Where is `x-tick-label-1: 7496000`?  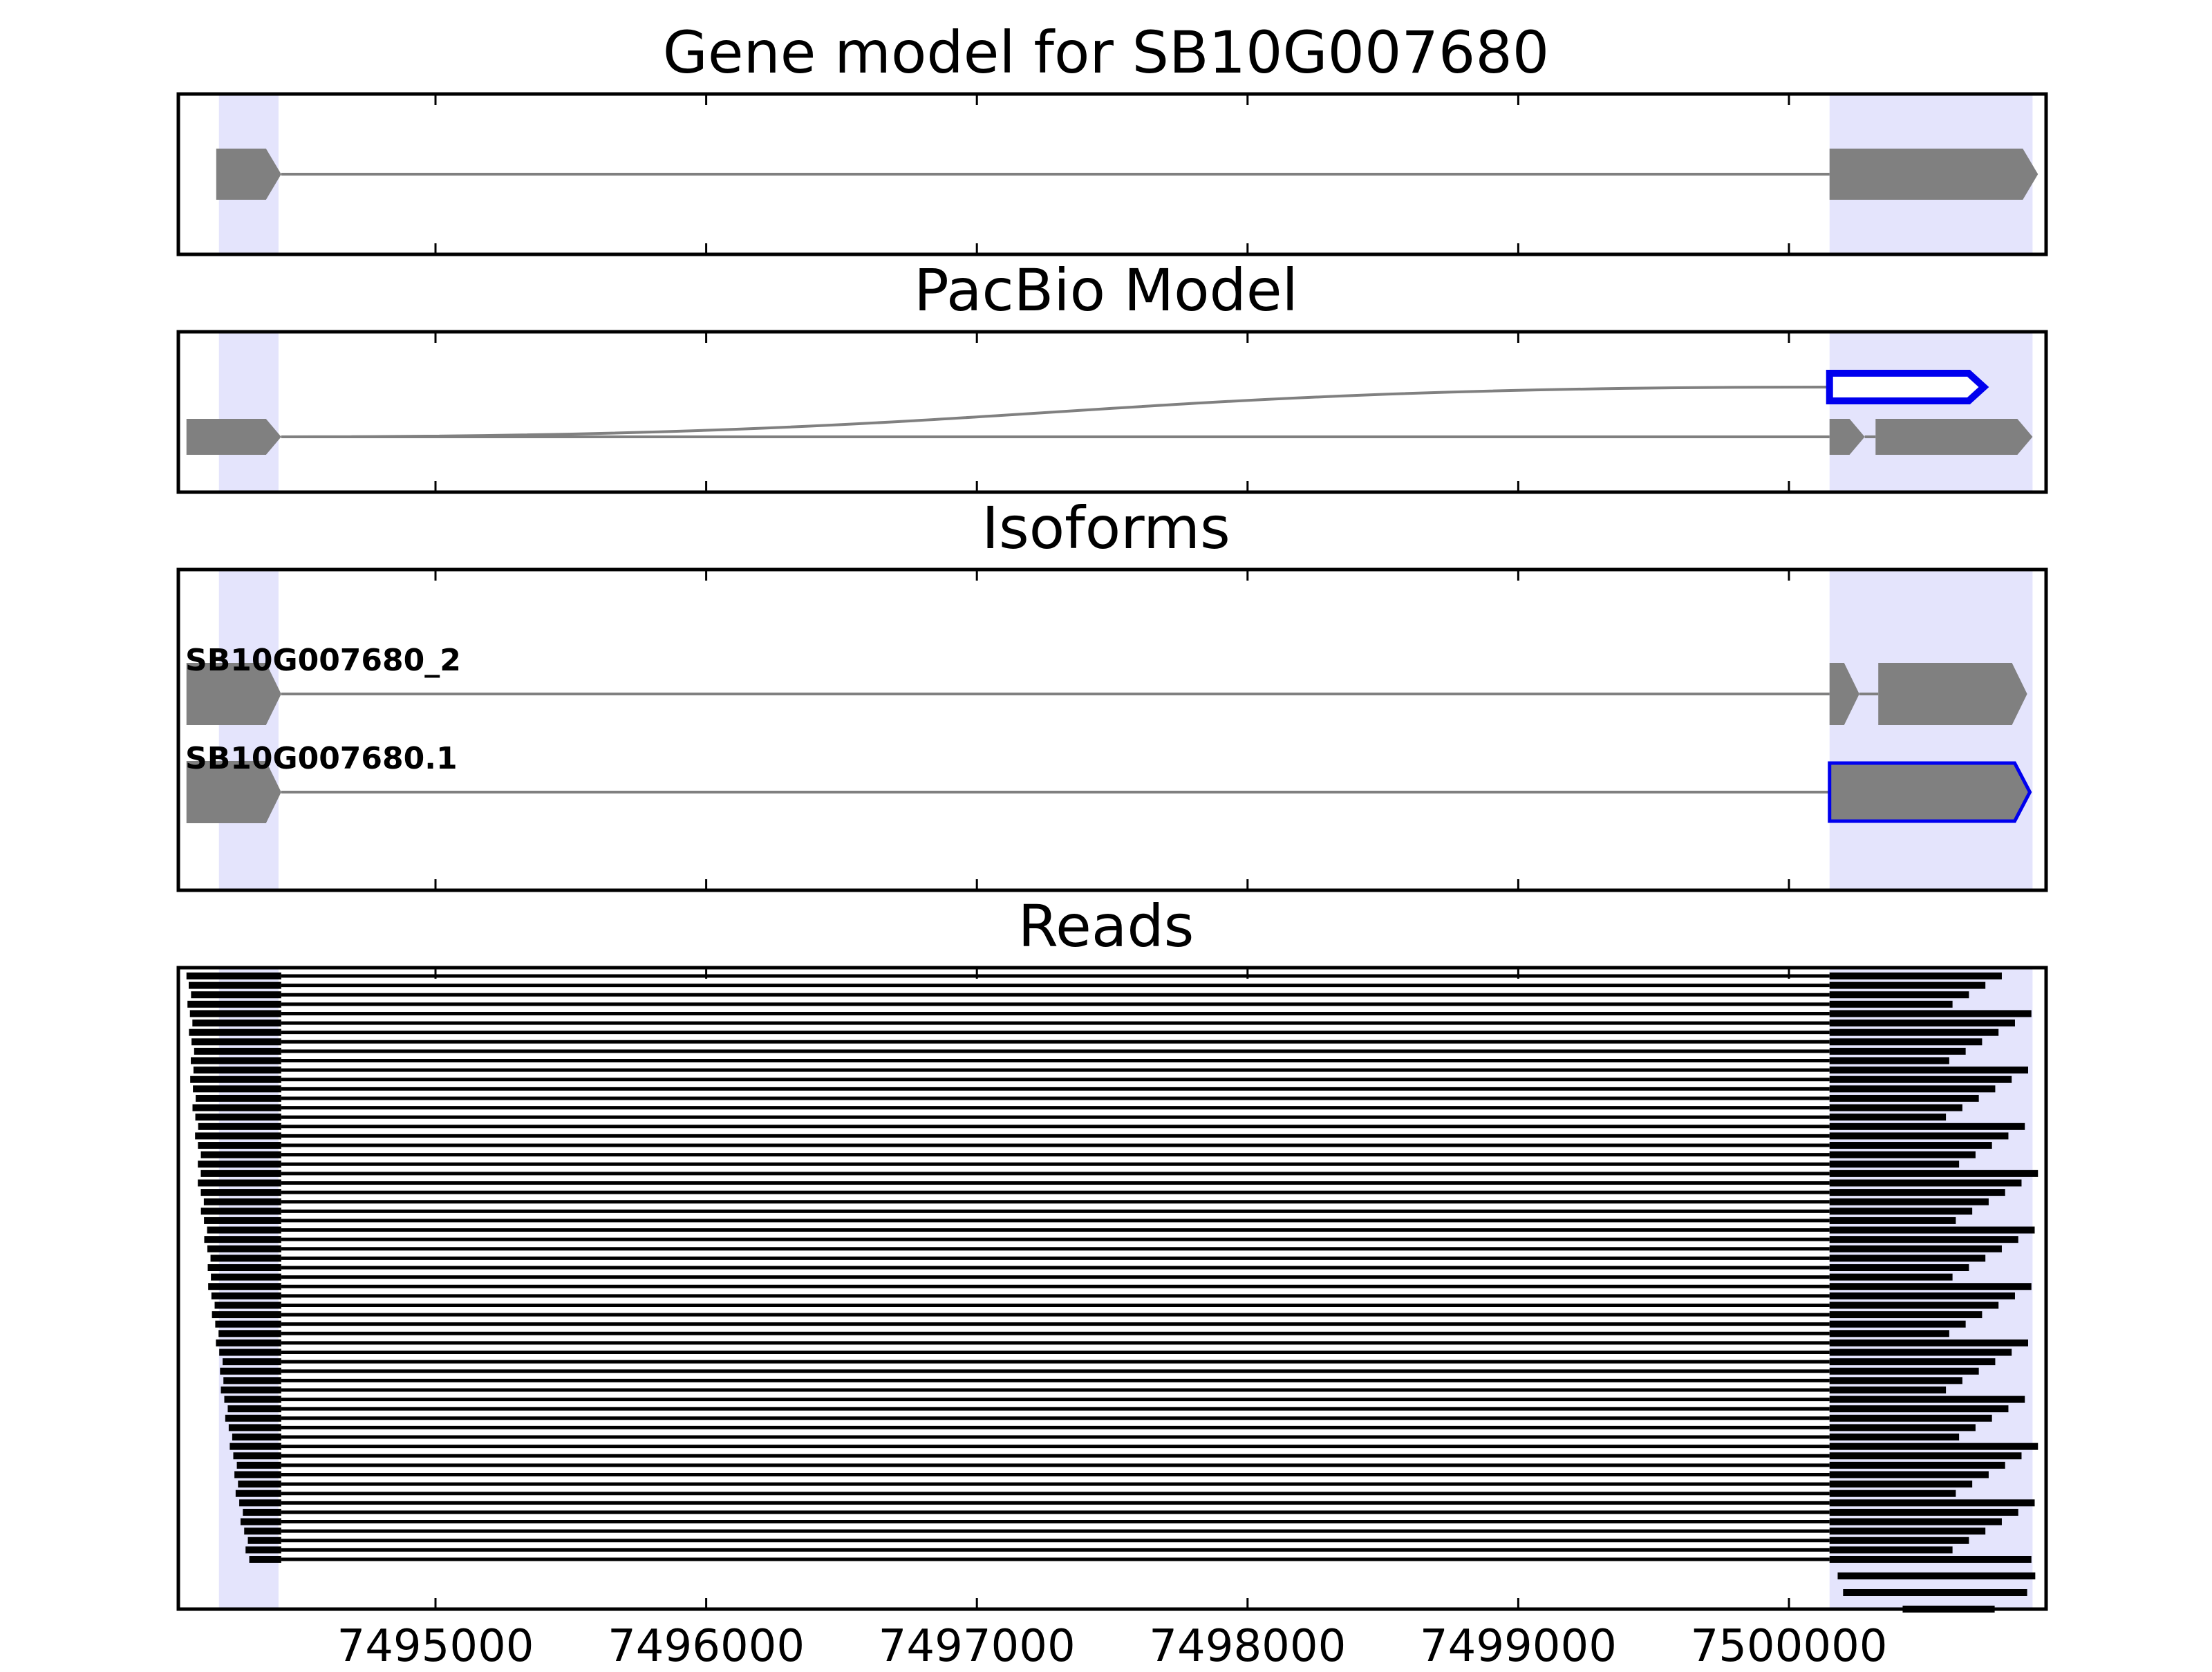 x-tick-label-1: 7496000 is located at coordinates (706, 1646).